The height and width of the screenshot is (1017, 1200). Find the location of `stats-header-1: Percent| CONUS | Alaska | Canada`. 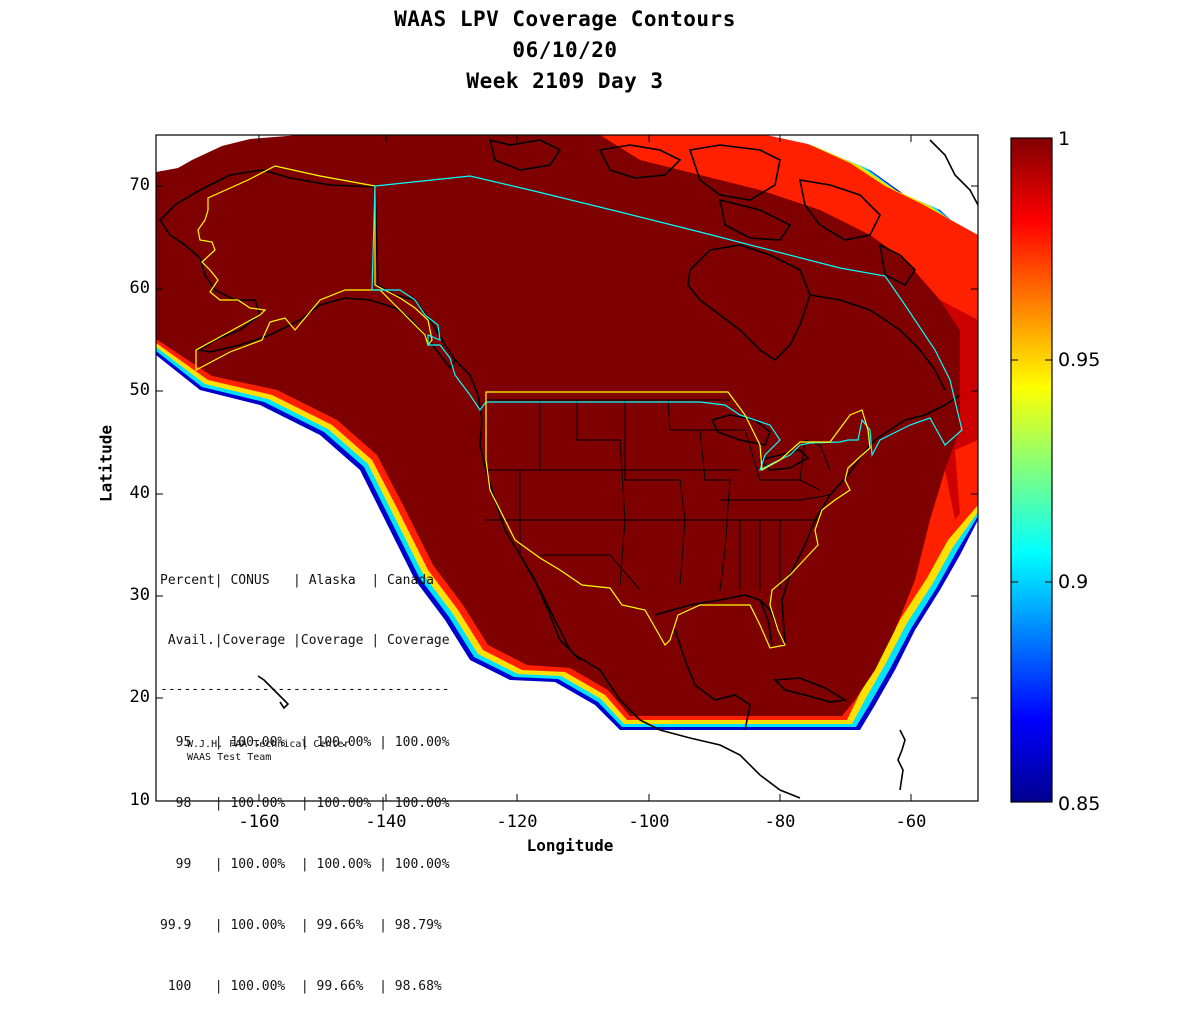

stats-header-1: Percent| CONUS | Alaska | Canada is located at coordinates (297, 580).